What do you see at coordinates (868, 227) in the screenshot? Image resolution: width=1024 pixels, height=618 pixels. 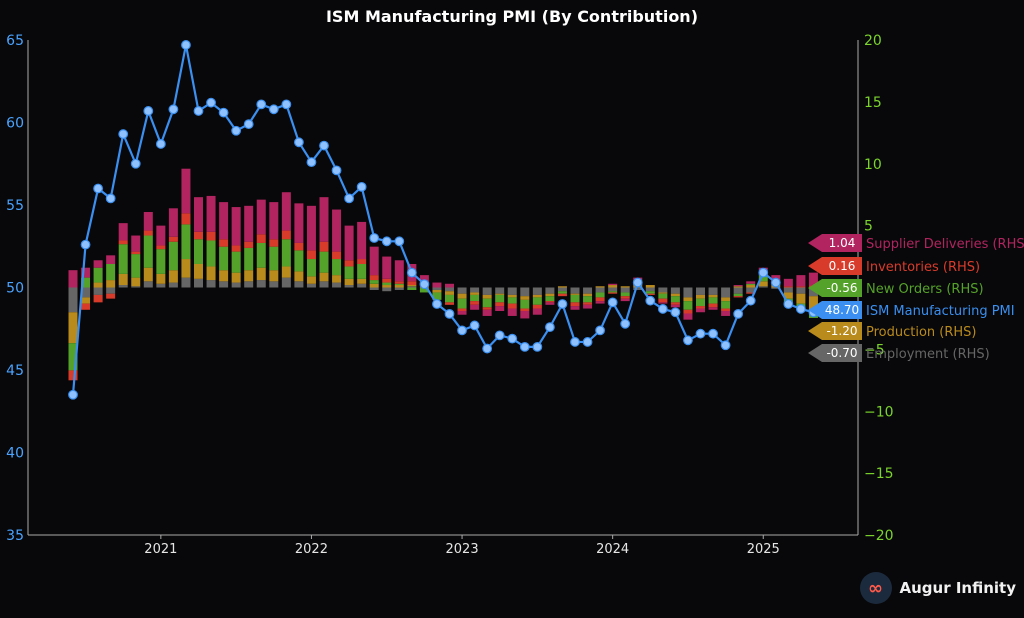 I see `right-tick-label: 5` at bounding box center [868, 227].